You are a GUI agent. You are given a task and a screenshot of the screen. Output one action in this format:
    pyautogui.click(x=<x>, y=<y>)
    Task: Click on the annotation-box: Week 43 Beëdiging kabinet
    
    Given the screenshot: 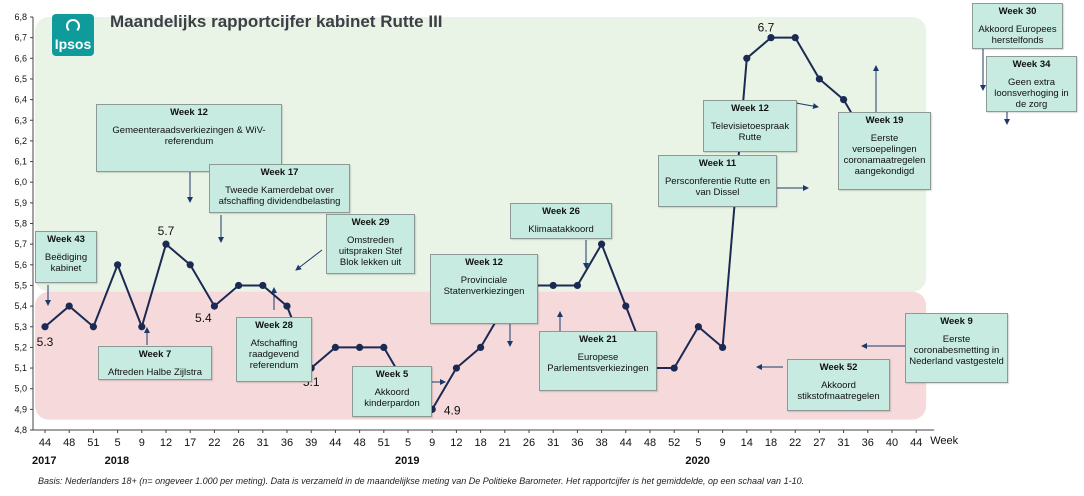 What is the action you would take?
    pyautogui.click(x=66, y=257)
    